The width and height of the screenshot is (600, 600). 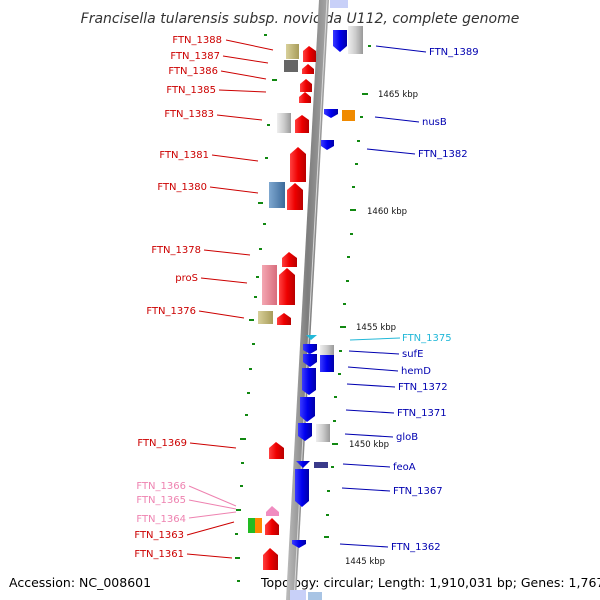 I want to click on label-ftn-1387: FTN_1387, so click(x=195, y=56).